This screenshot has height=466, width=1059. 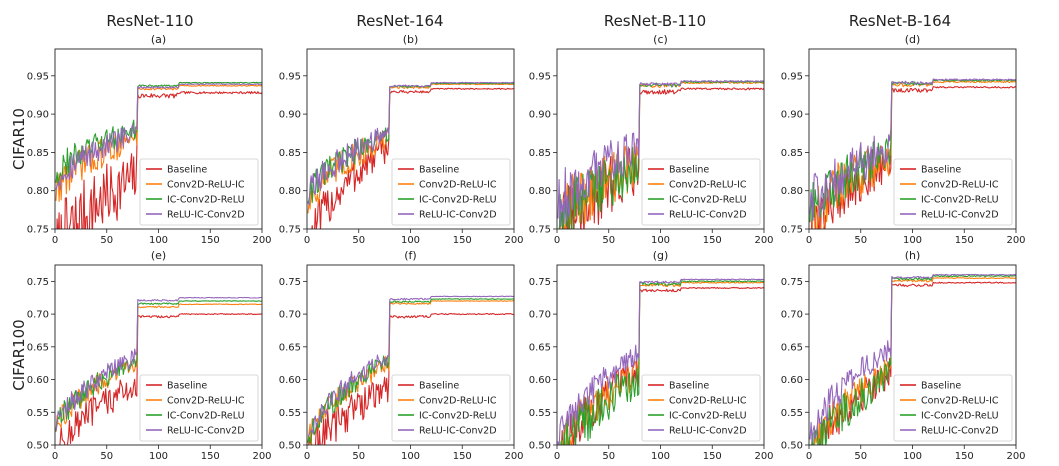 I want to click on y-tick-label: 0.90, so click(x=38, y=115).